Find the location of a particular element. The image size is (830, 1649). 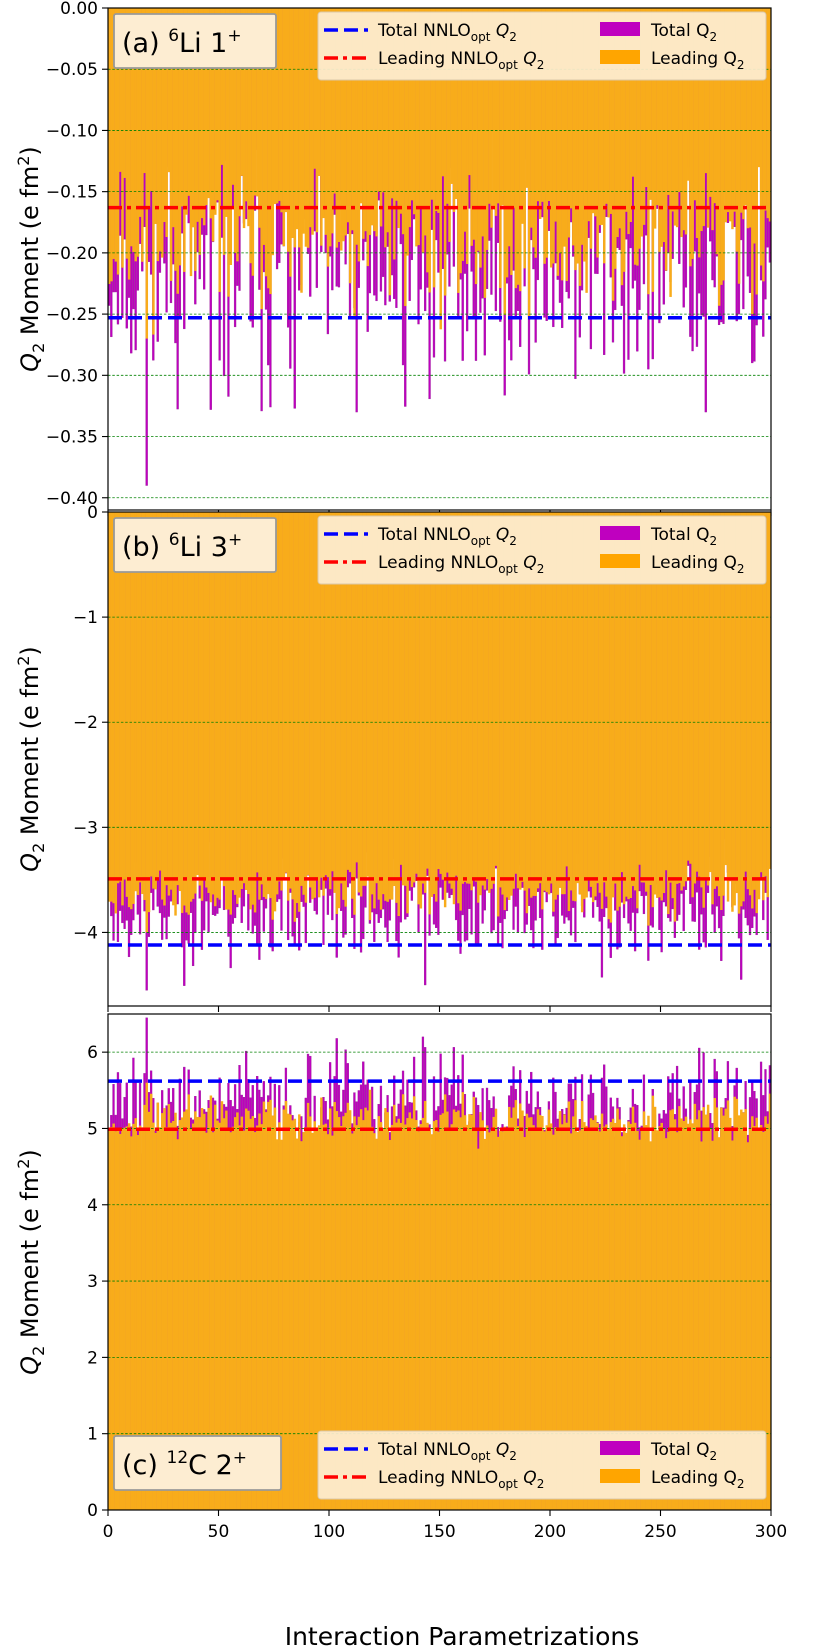

x-tick-label: 150 is located at coordinates (439, 1532).